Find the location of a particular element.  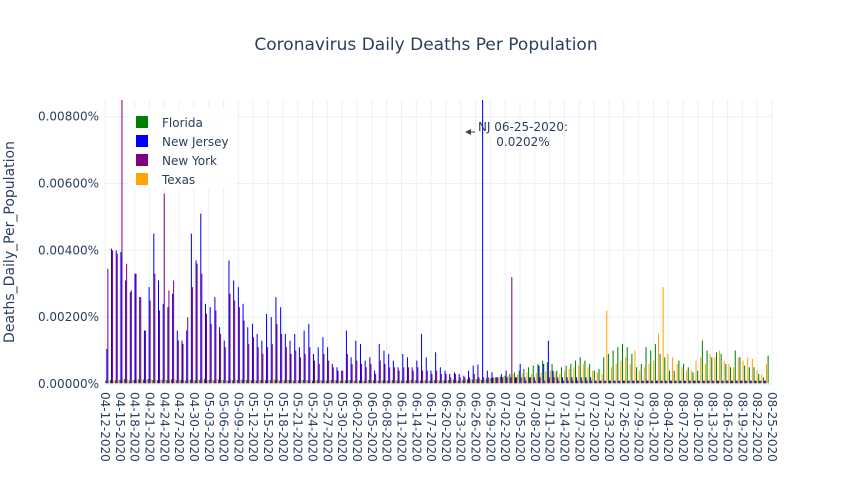

x-tick-label: 06-23-2020 is located at coordinates (461, 427).